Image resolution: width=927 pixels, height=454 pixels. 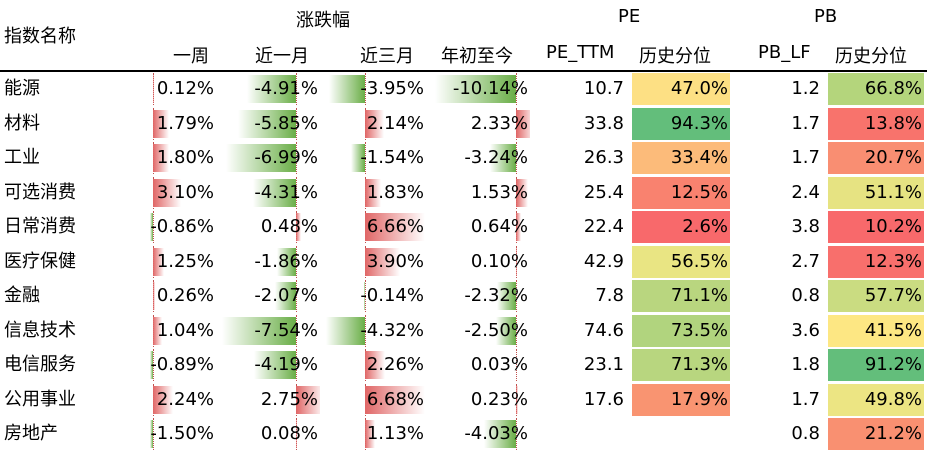 I want to click on cell-week: 0.26%, so click(x=183, y=296).